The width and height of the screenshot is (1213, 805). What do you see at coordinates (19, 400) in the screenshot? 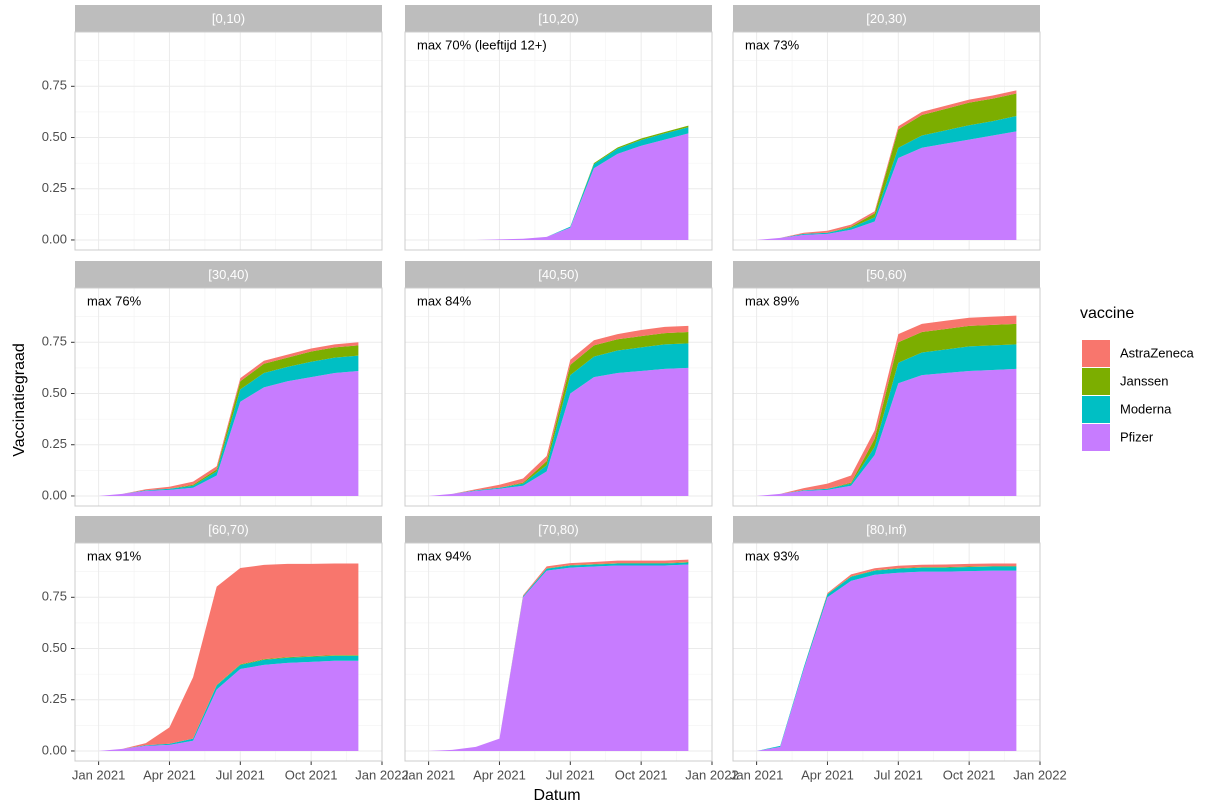
I see `y-axis-title: Vaccinatiegraad` at bounding box center [19, 400].